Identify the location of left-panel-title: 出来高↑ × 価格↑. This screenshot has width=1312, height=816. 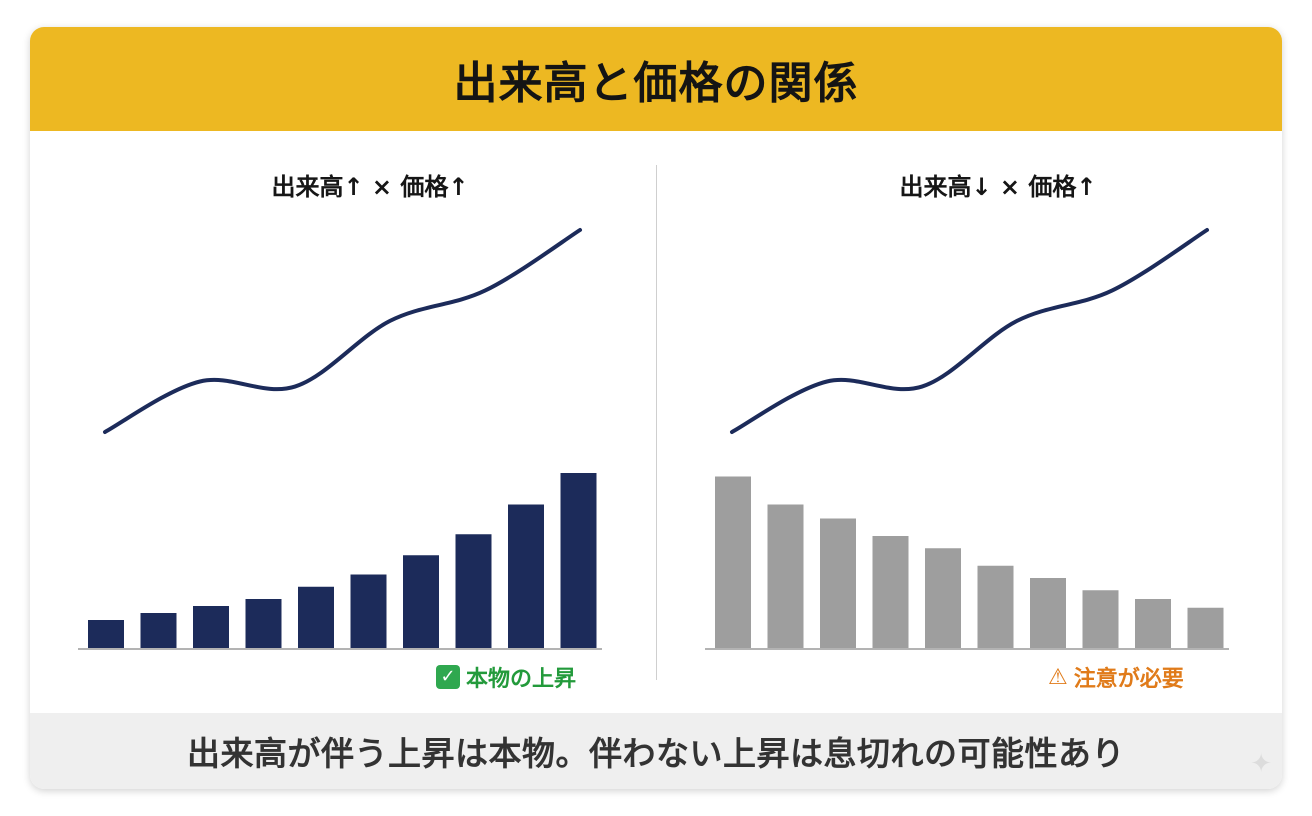
(370, 187).